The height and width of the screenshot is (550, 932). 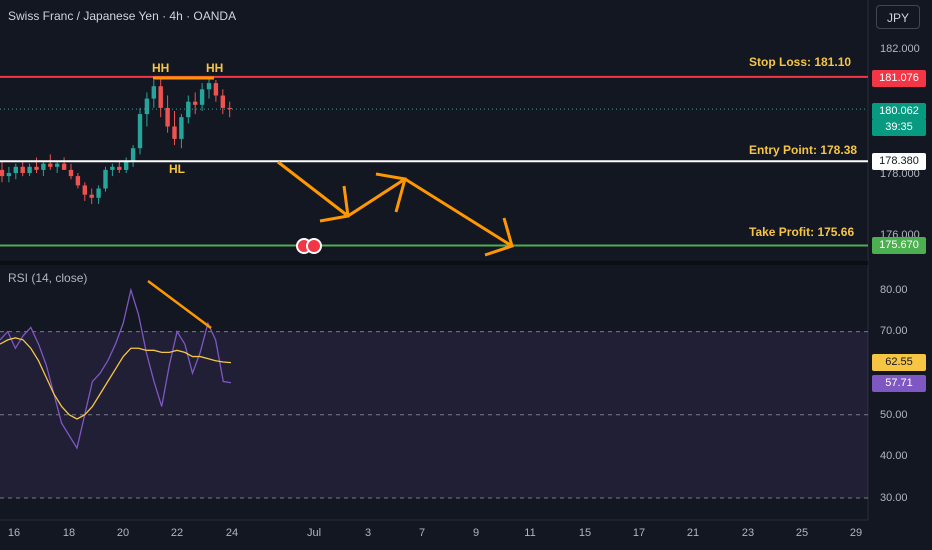 What do you see at coordinates (476, 533) in the screenshot?
I see `time-axis-tick: 9` at bounding box center [476, 533].